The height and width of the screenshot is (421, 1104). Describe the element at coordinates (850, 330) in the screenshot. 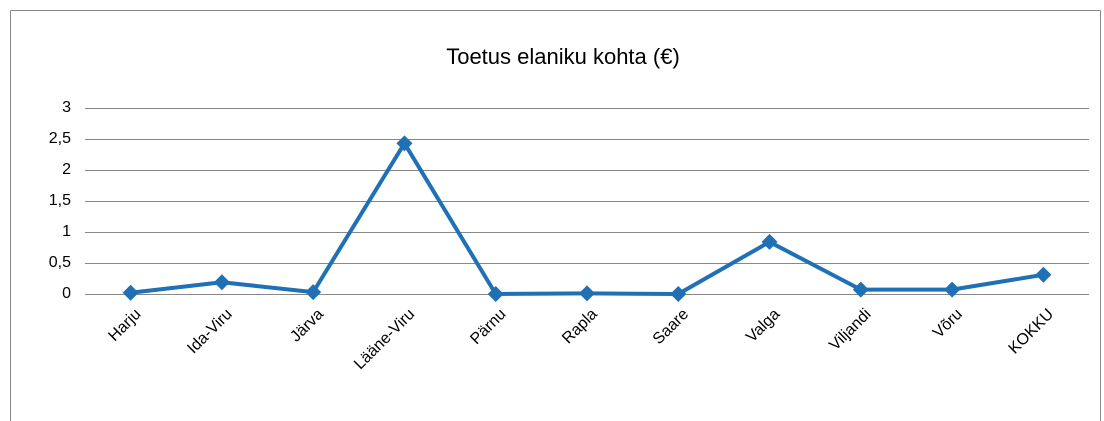

I see `x-tick-label: Viljandi` at that location.